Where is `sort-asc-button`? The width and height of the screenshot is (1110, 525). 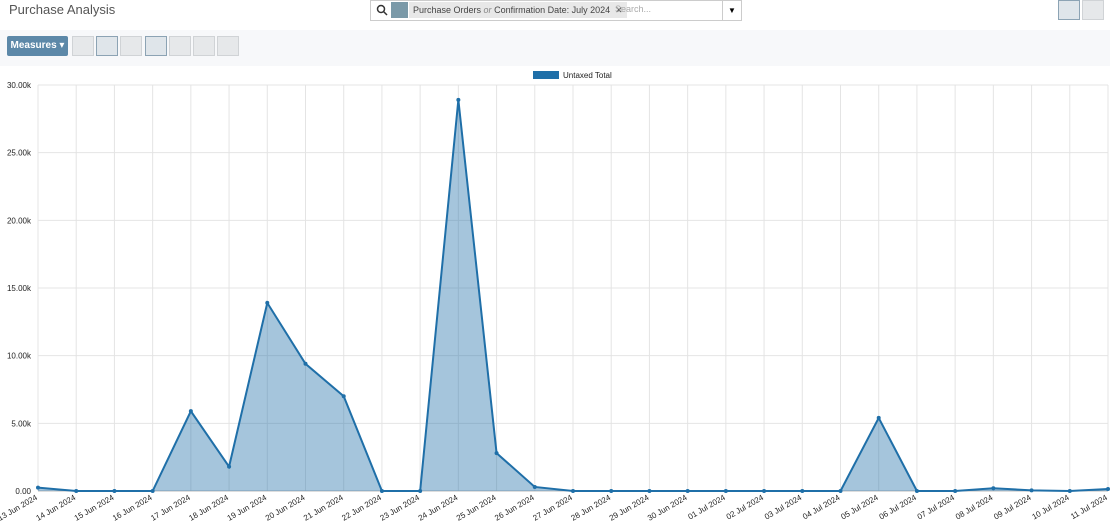
sort-asc-button is located at coordinates (228, 46).